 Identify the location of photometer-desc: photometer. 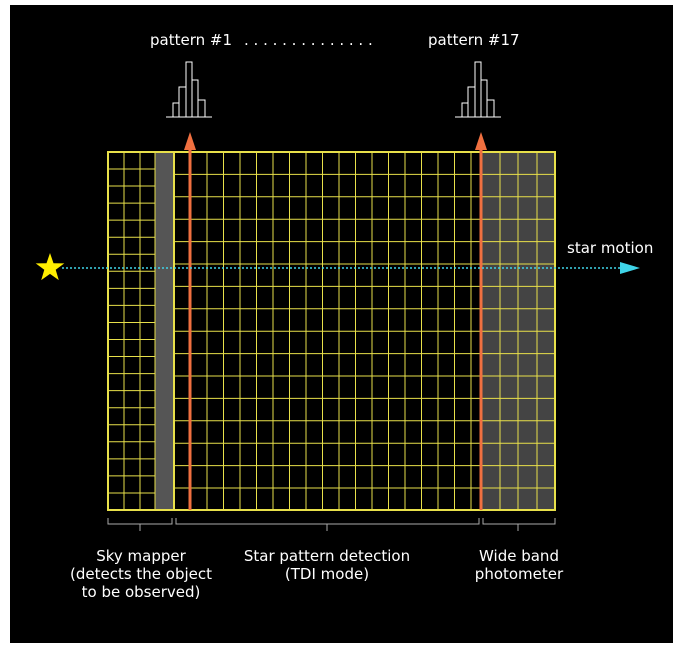
(519, 574).